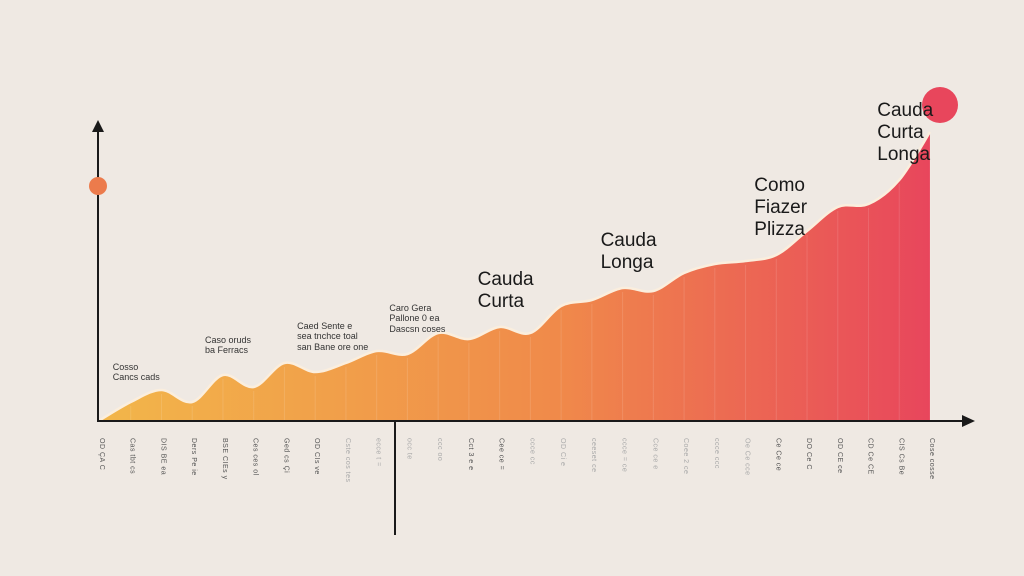 The image size is (1024, 576). Describe the element at coordinates (593, 455) in the screenshot. I see `x-tick-label: ceeset ce` at that location.